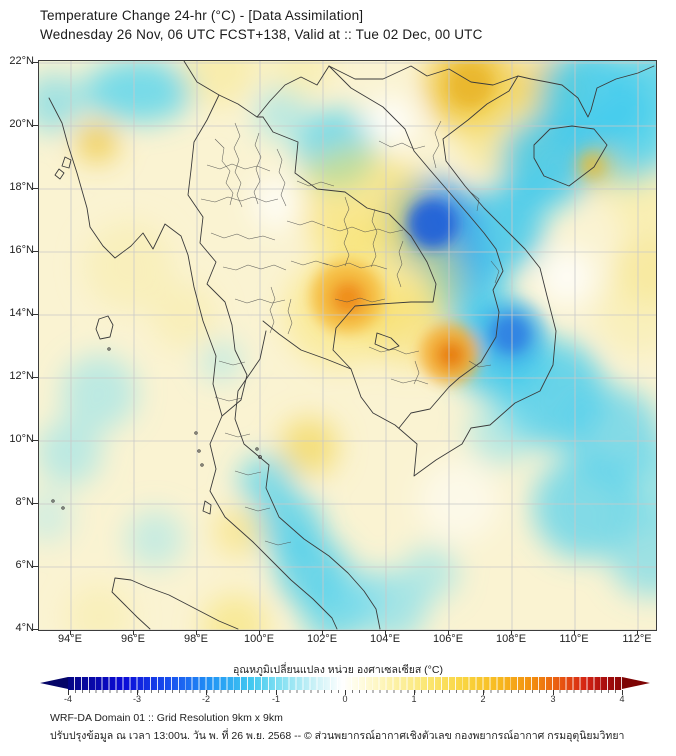 The image size is (676, 756). I want to click on lon-label-104e: 104°E, so click(385, 639).